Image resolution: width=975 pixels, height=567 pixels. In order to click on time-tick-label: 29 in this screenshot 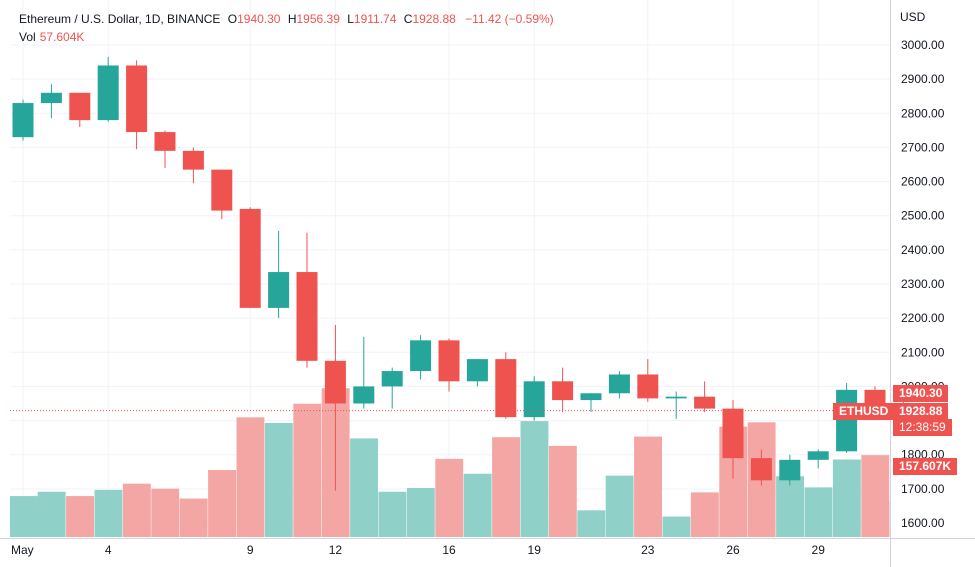, I will do `click(819, 550)`.